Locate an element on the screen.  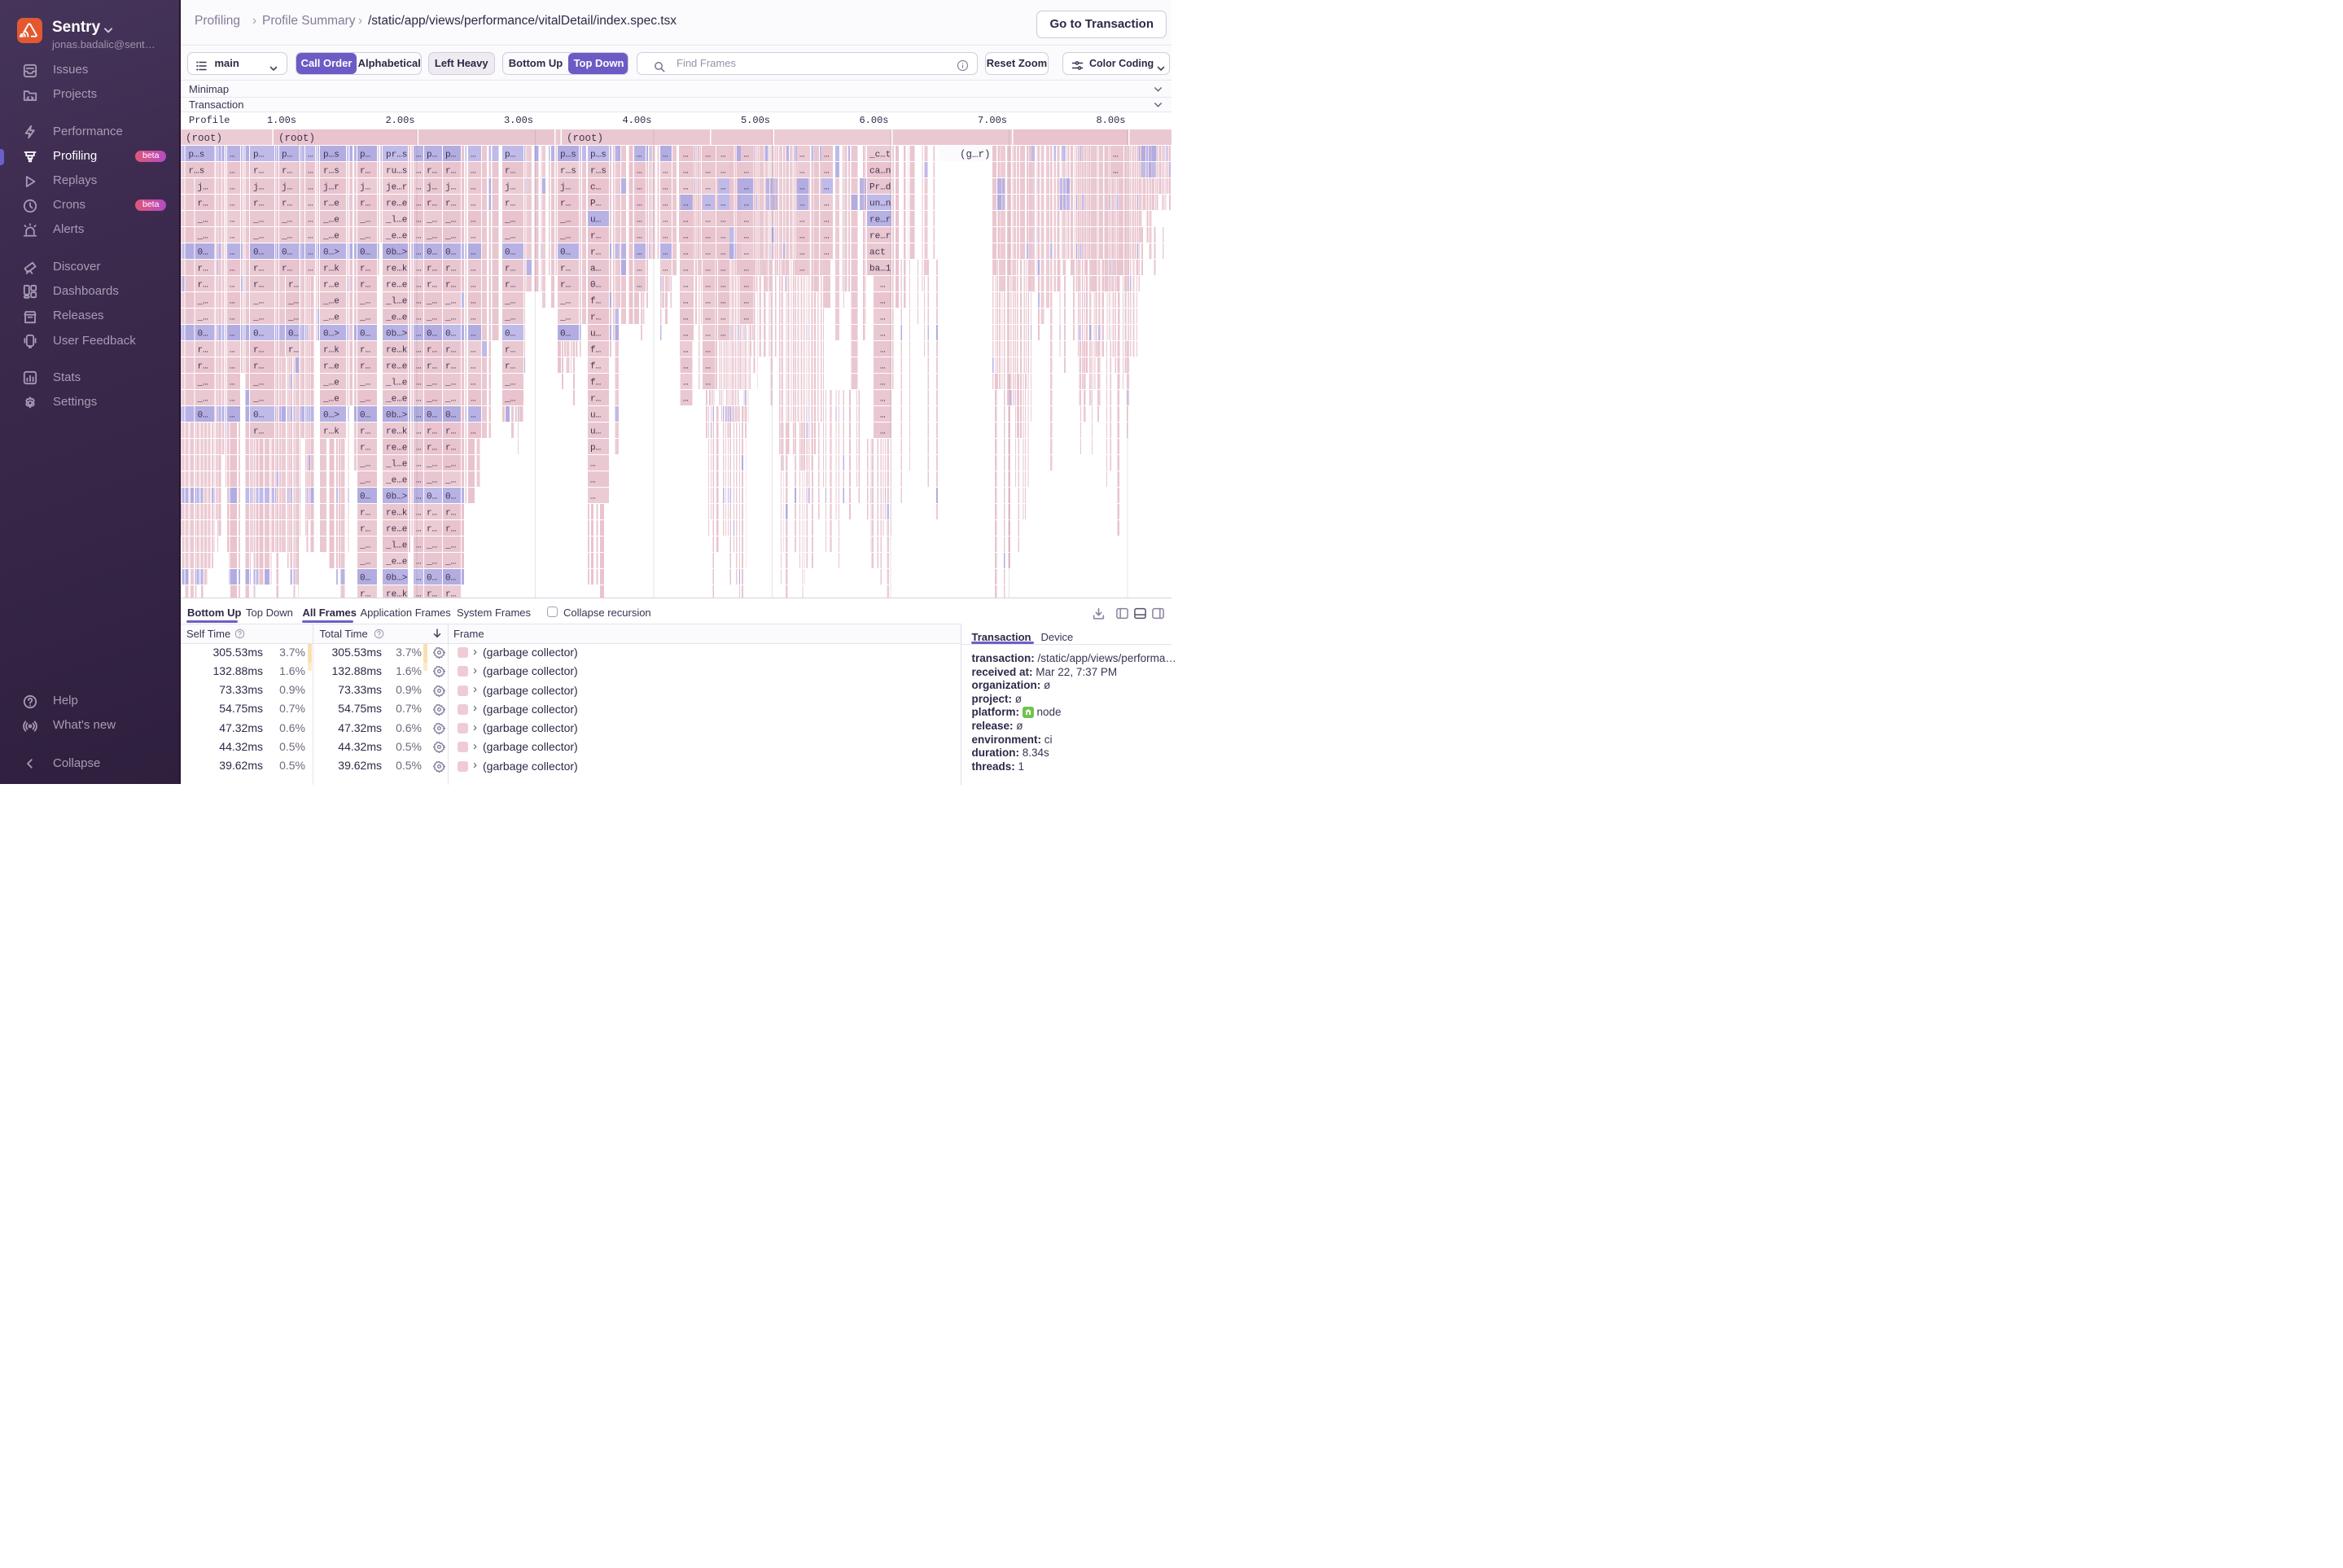
svg-text: re…r is located at coordinates (880, 221).